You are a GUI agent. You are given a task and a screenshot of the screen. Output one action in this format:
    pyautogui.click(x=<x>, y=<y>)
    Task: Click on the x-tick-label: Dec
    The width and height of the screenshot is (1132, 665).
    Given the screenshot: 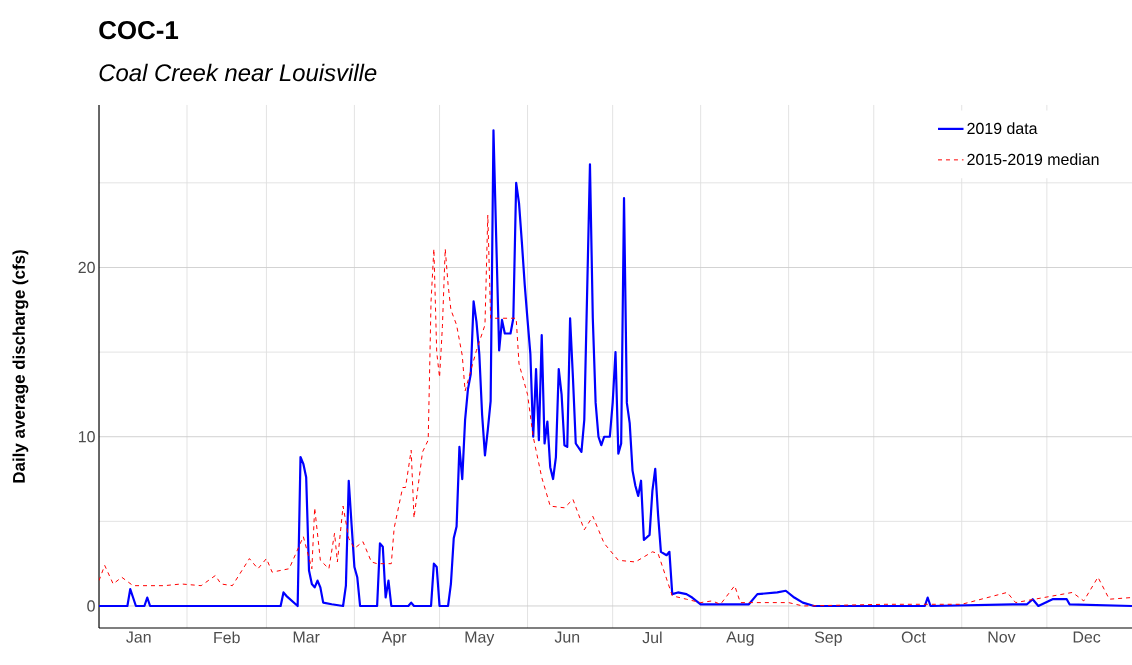 What is the action you would take?
    pyautogui.click(x=1087, y=637)
    